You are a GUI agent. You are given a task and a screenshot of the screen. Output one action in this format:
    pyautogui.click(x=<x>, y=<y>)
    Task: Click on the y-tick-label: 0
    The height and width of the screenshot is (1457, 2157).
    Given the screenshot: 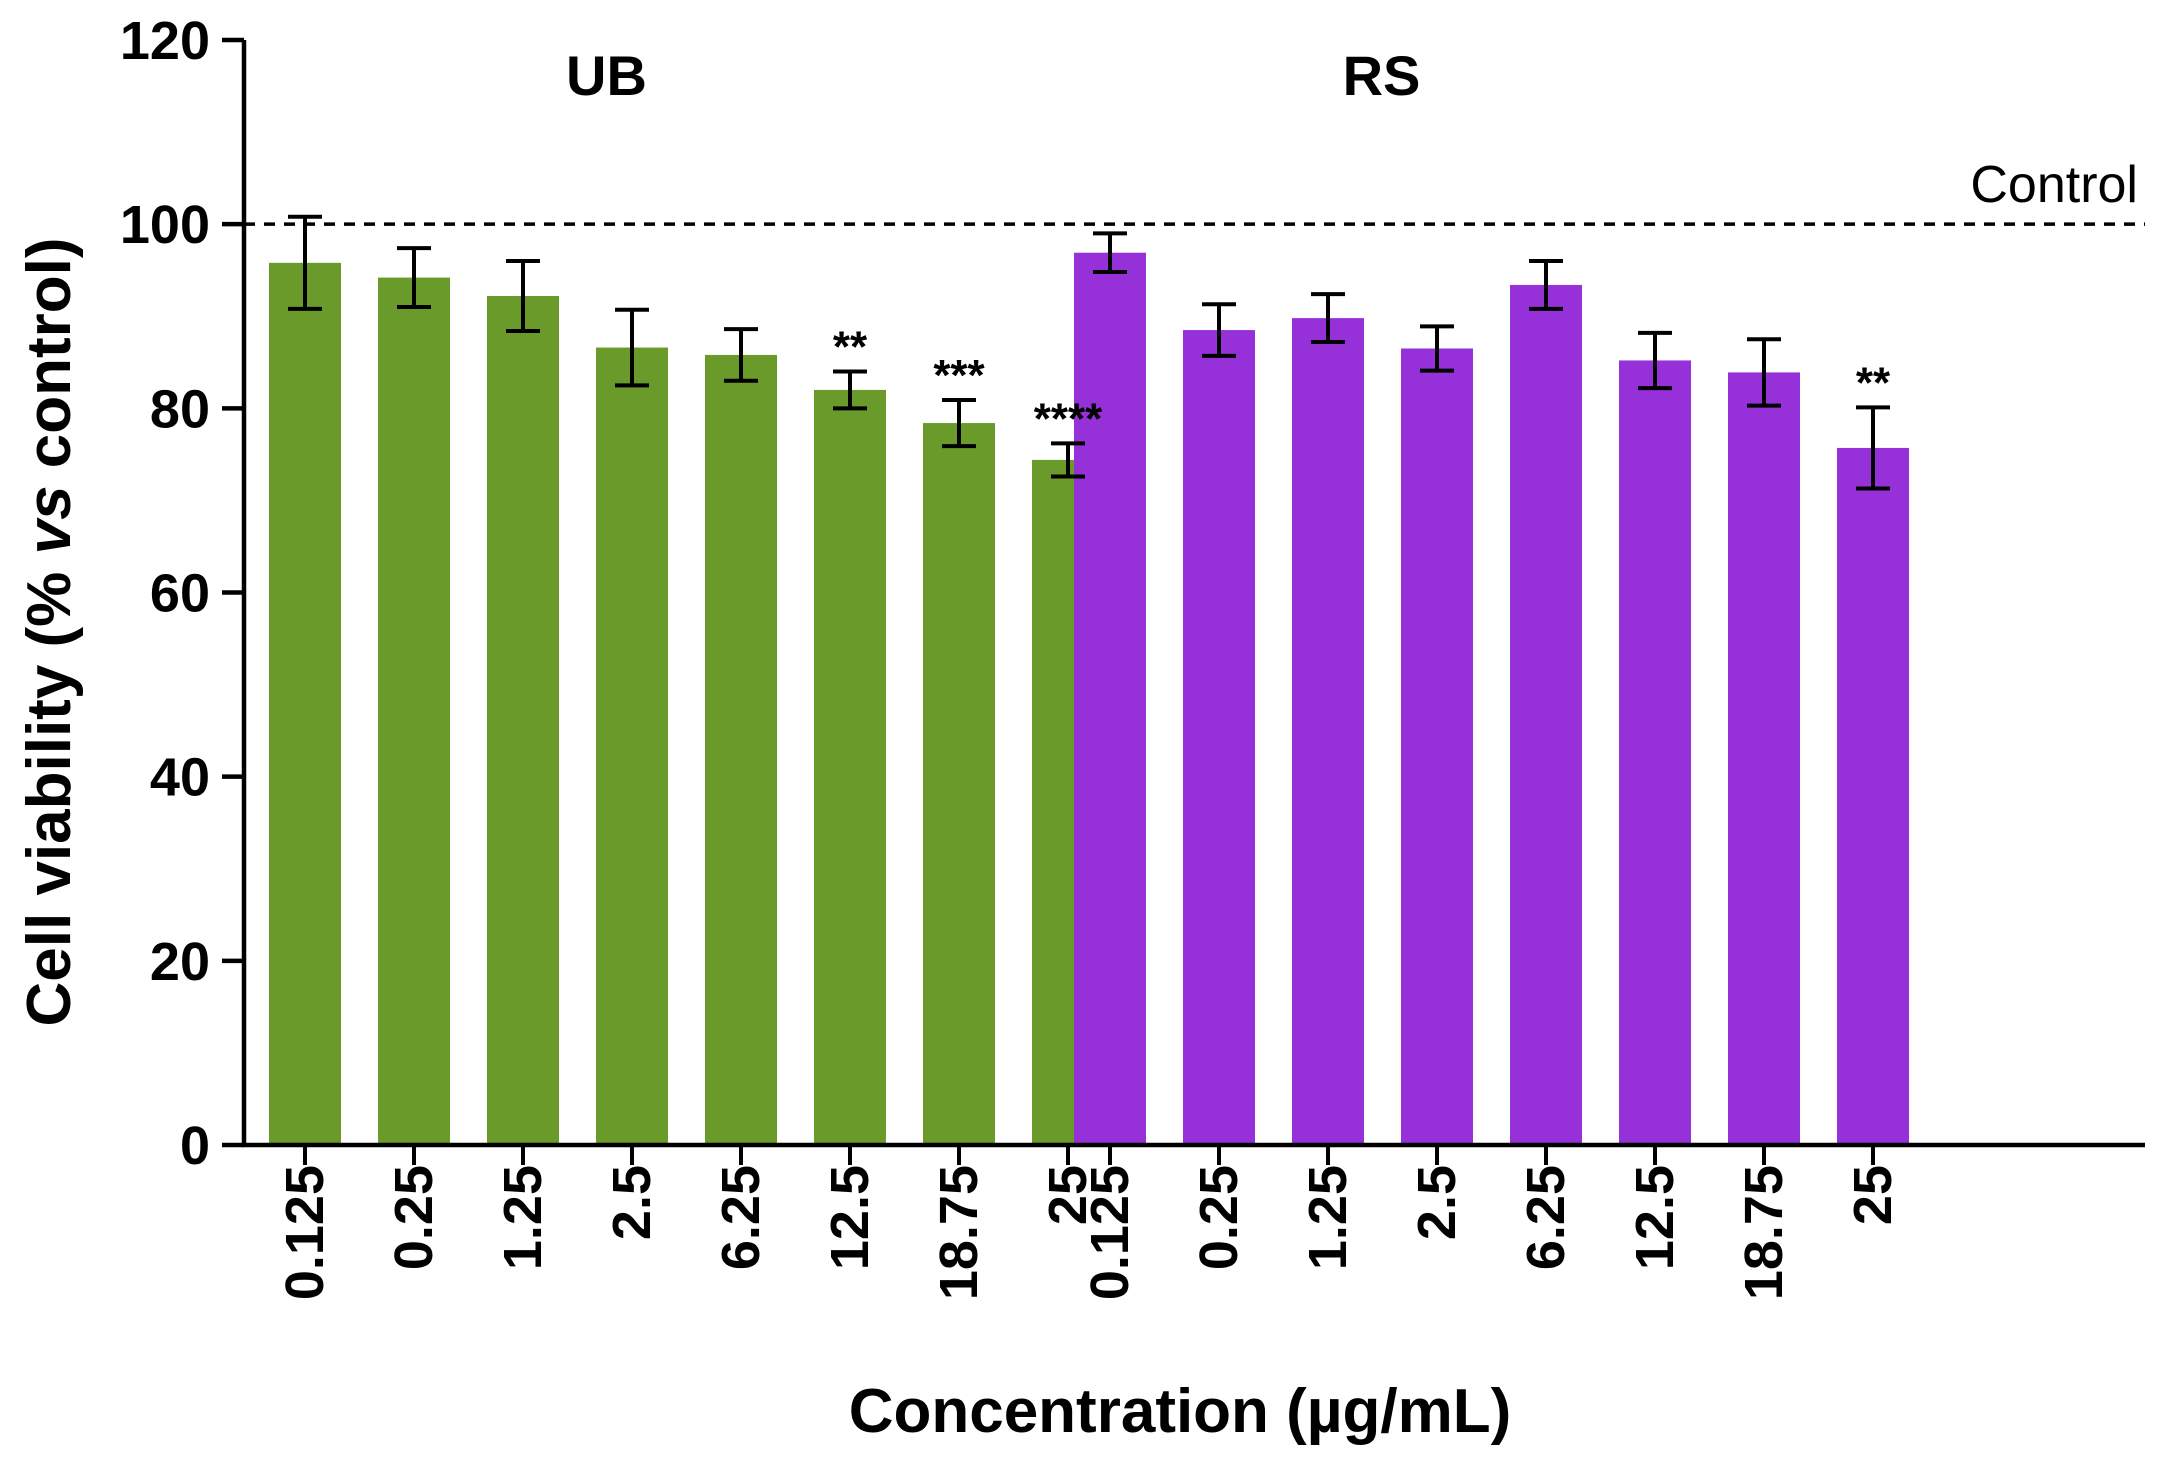 What is the action you would take?
    pyautogui.click(x=195, y=1146)
    